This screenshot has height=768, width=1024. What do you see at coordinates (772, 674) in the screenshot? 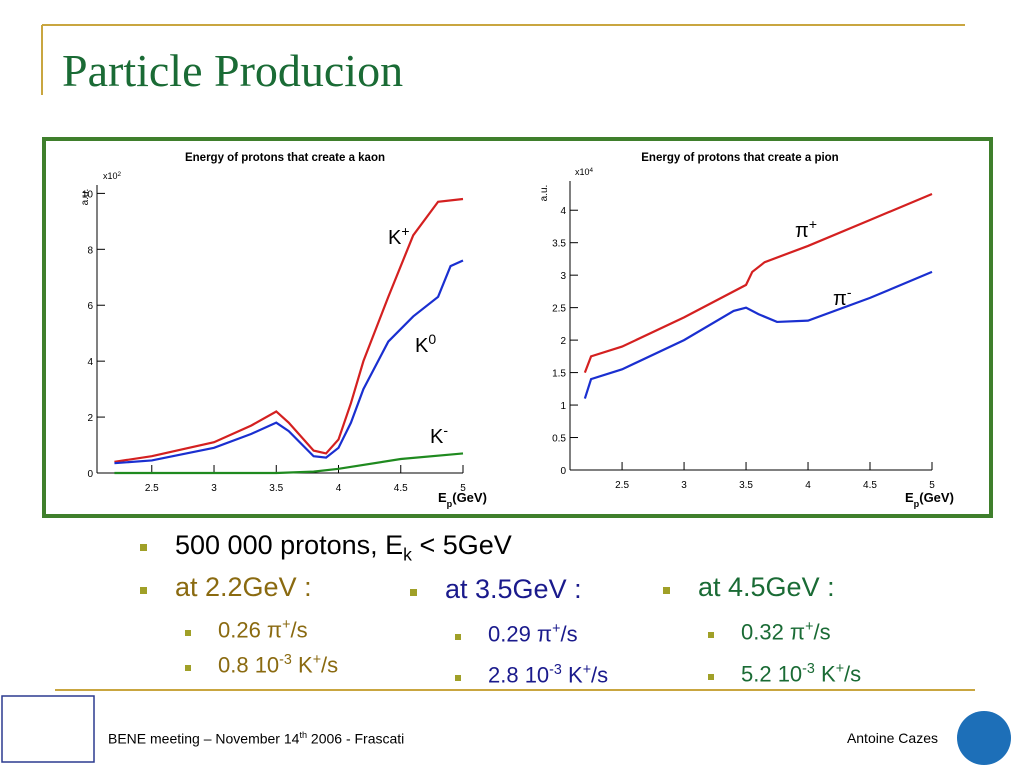
I see `text-run: 5.2 10` at bounding box center [772, 674].